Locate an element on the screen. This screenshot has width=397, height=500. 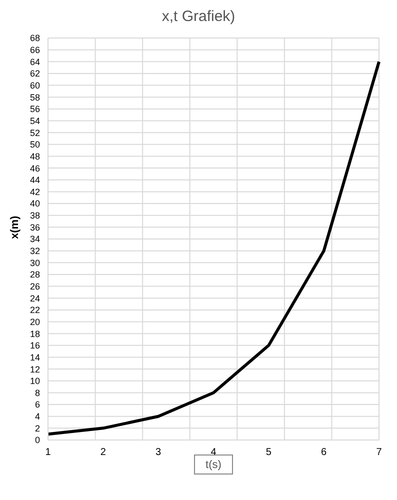
y-tick-label: 22 is located at coordinates (35, 310).